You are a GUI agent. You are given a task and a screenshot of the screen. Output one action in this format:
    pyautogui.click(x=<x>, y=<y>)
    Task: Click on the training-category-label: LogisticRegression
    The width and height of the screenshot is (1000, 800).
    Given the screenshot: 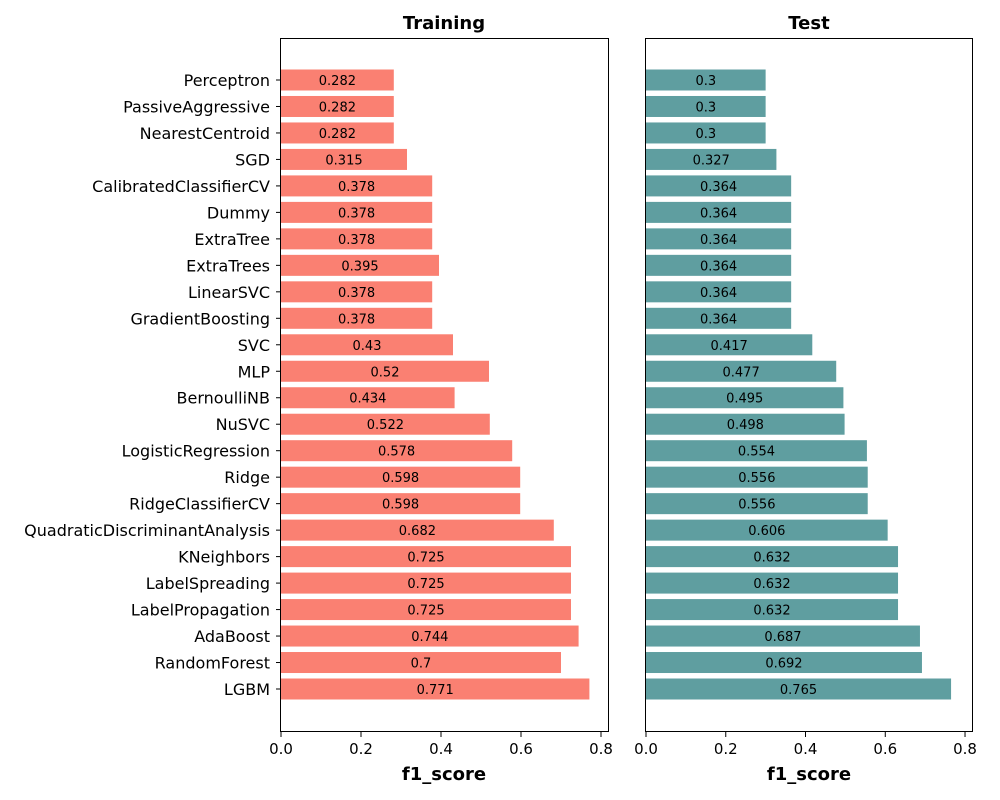 What is the action you would take?
    pyautogui.click(x=196, y=451)
    